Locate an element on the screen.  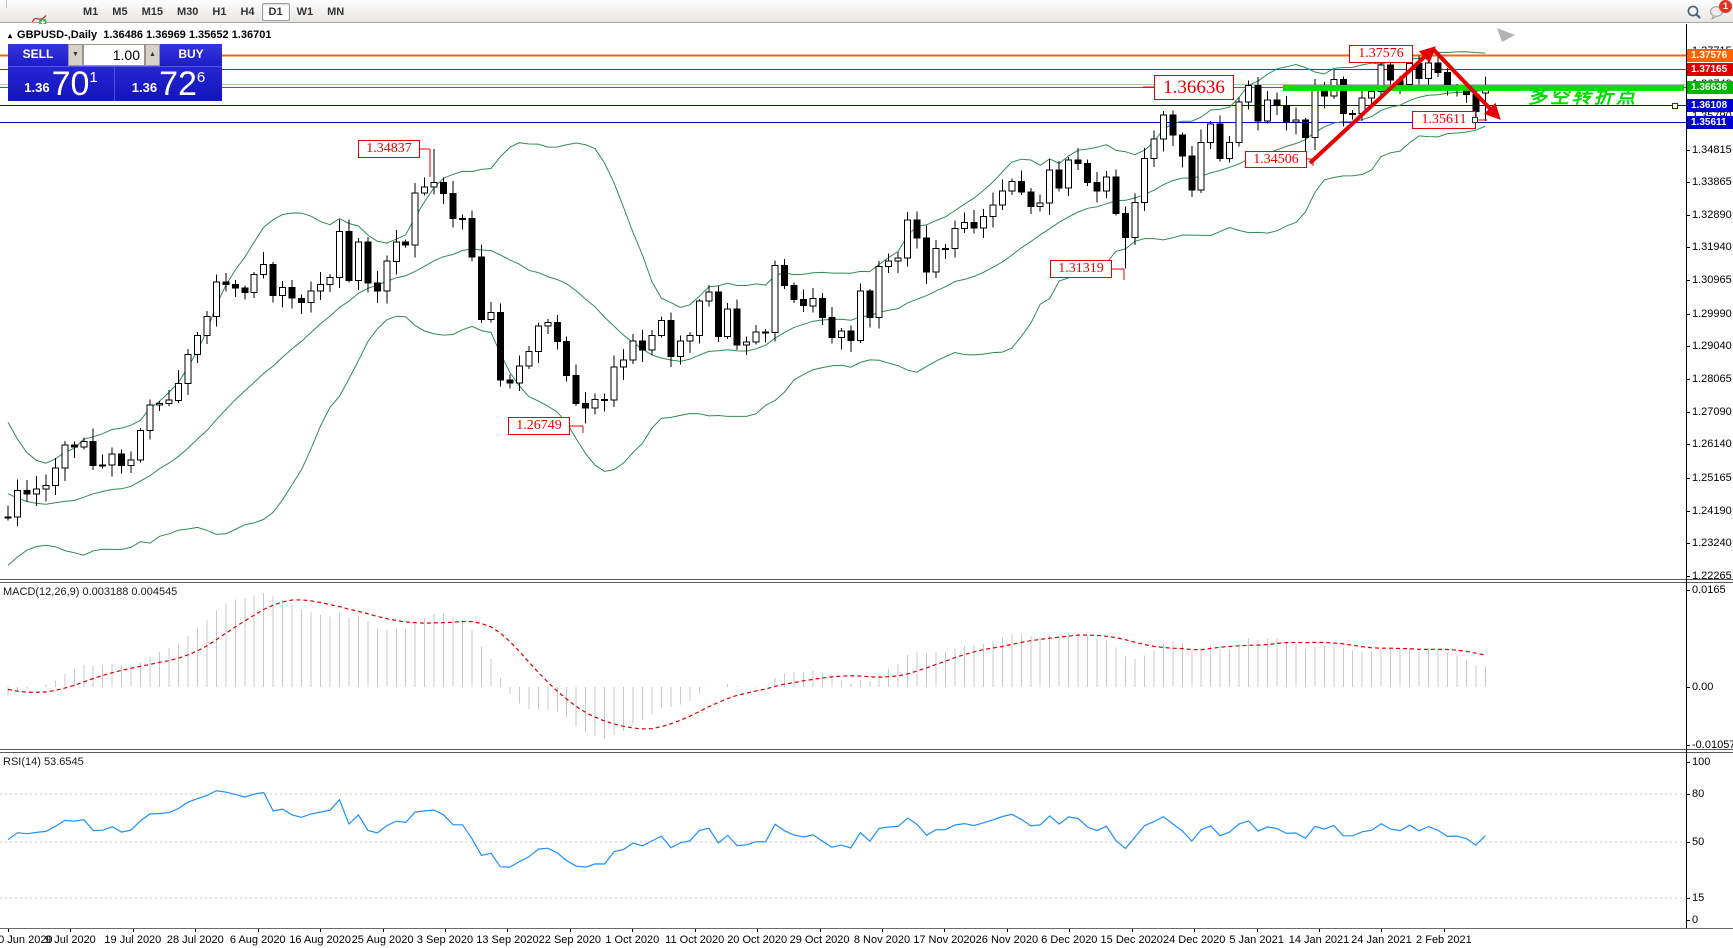
price-annotation-label: 1.36636 is located at coordinates (1194, 87).